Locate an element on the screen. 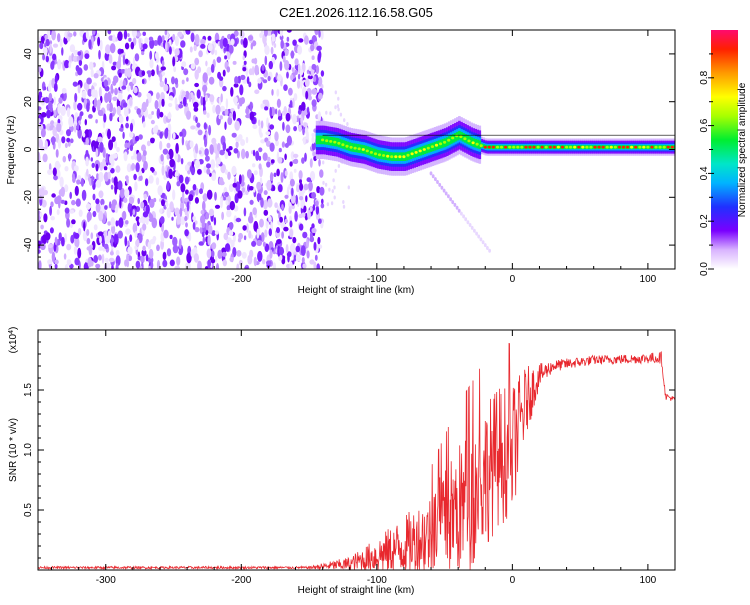  spectrogram-y-tick-label: -40 is located at coordinates (28, 244).